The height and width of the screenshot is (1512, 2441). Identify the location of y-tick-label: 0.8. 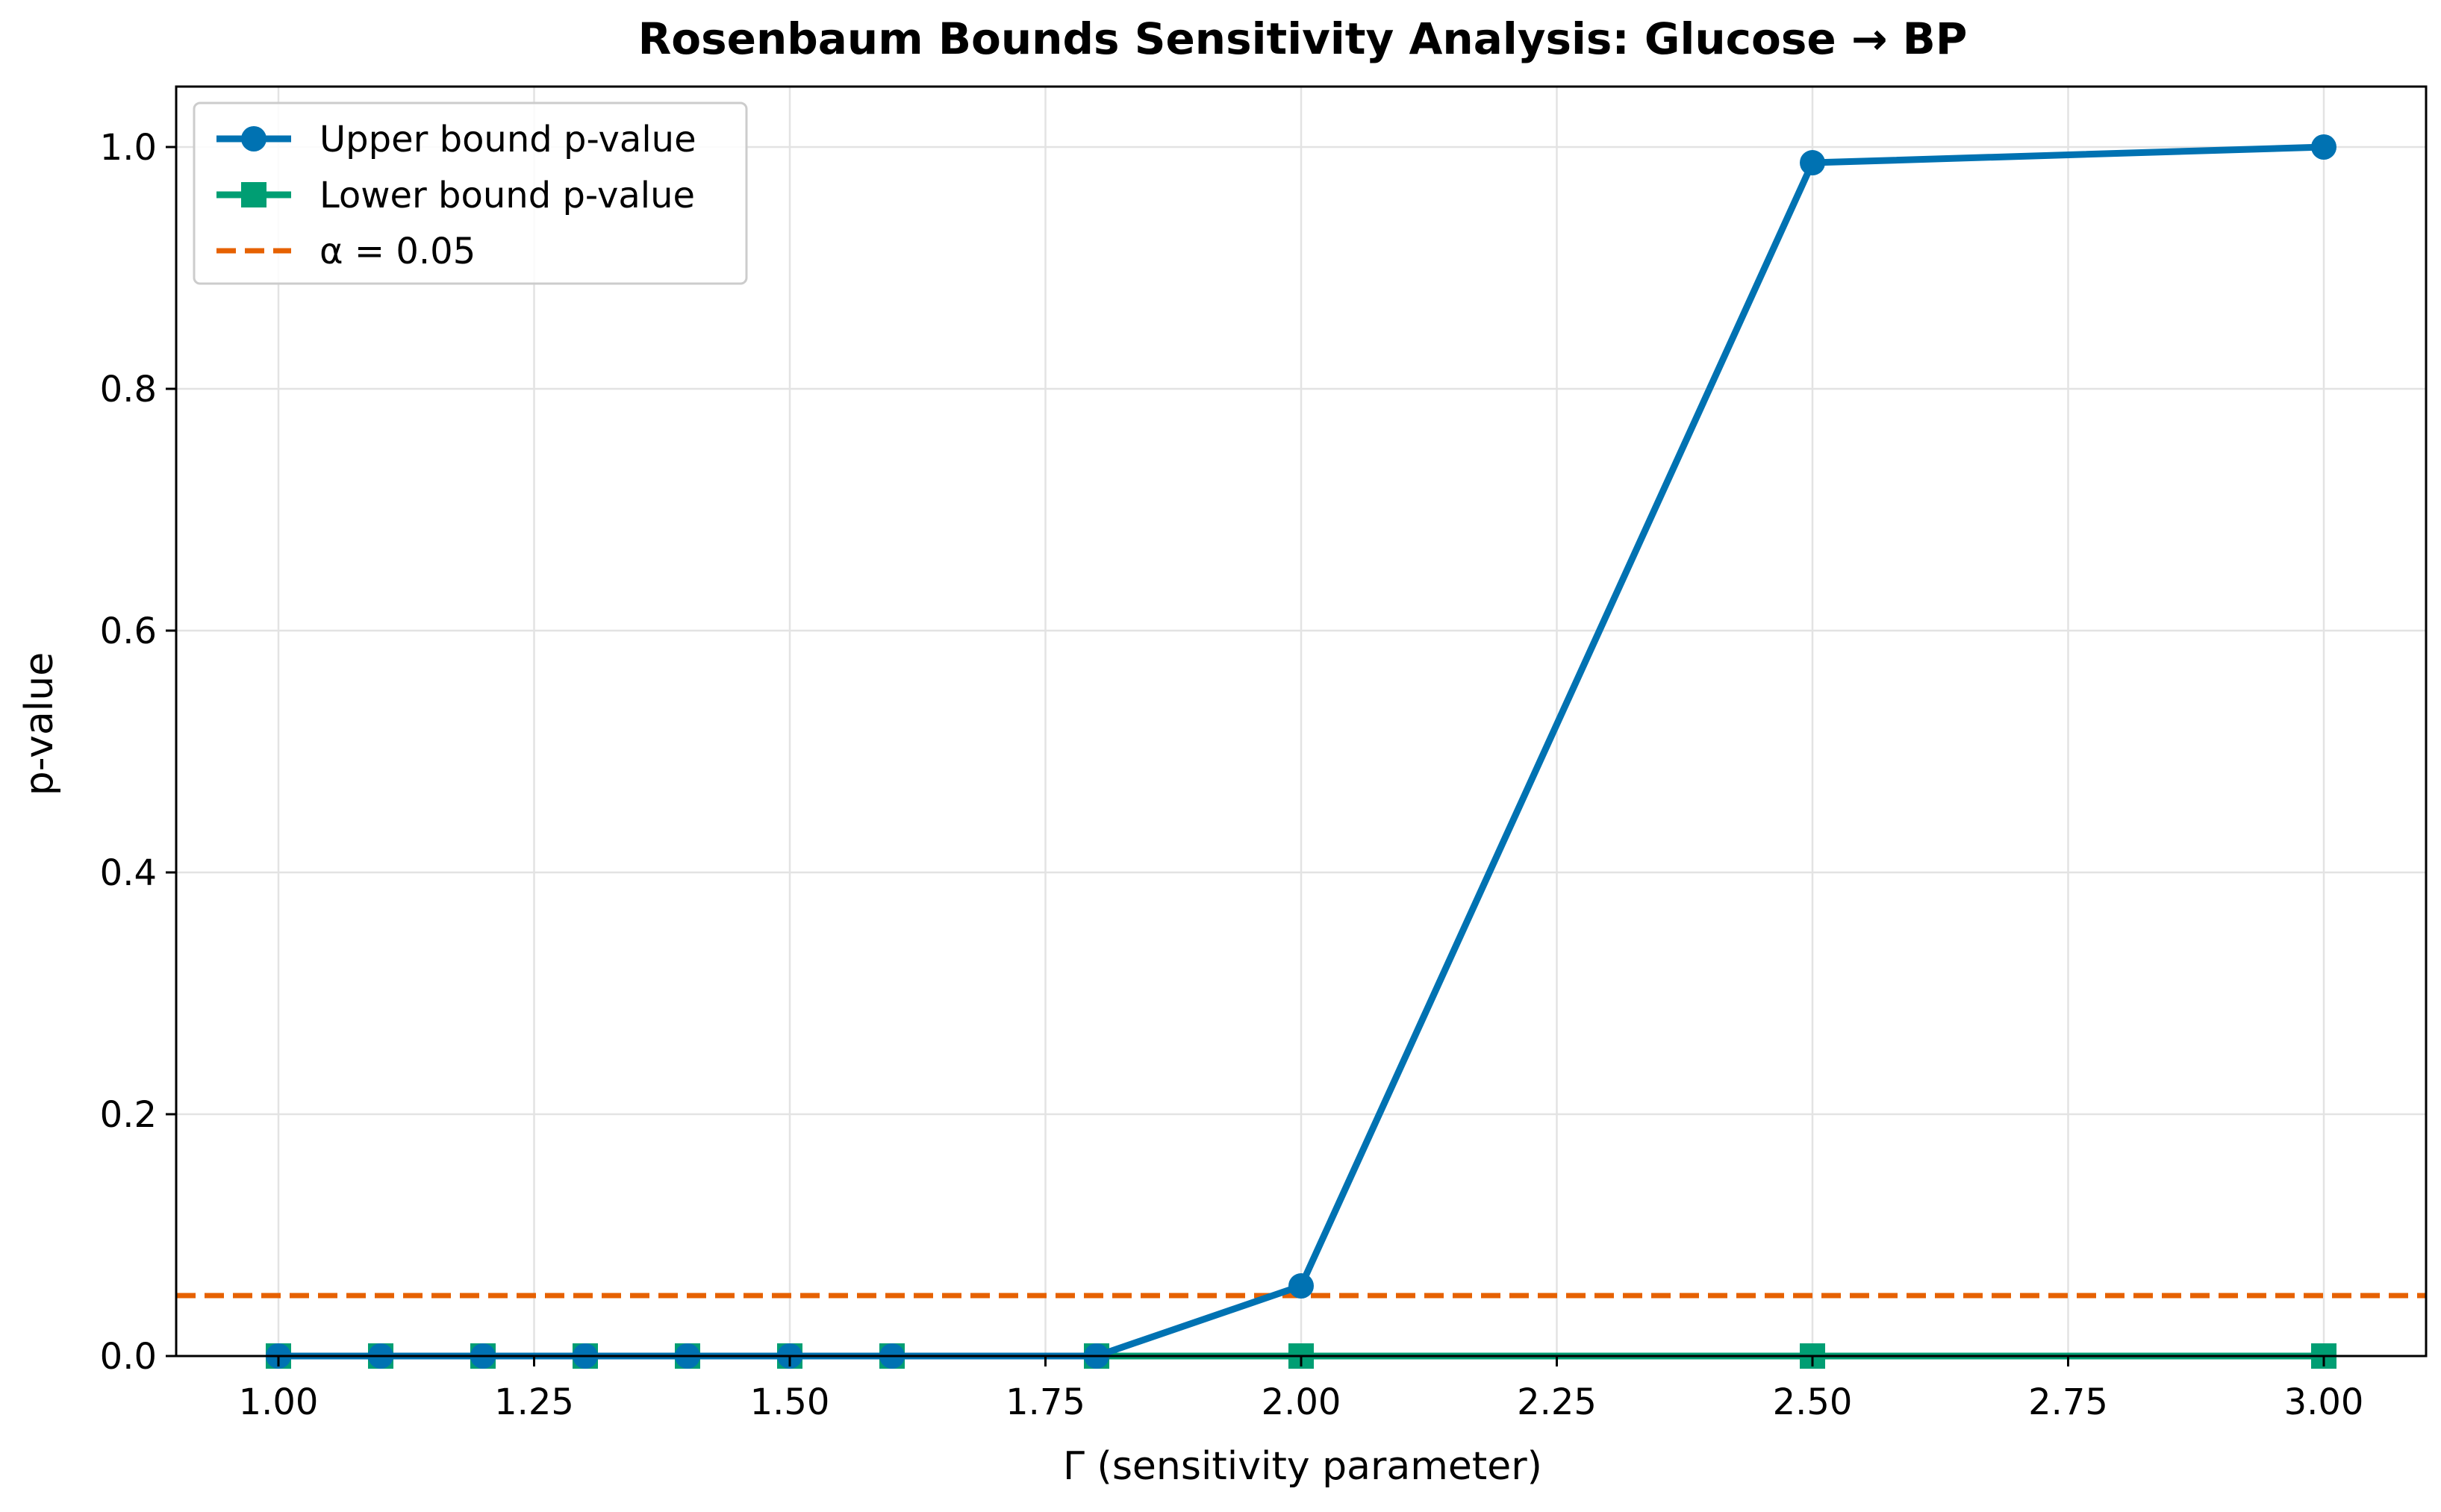
(128, 389).